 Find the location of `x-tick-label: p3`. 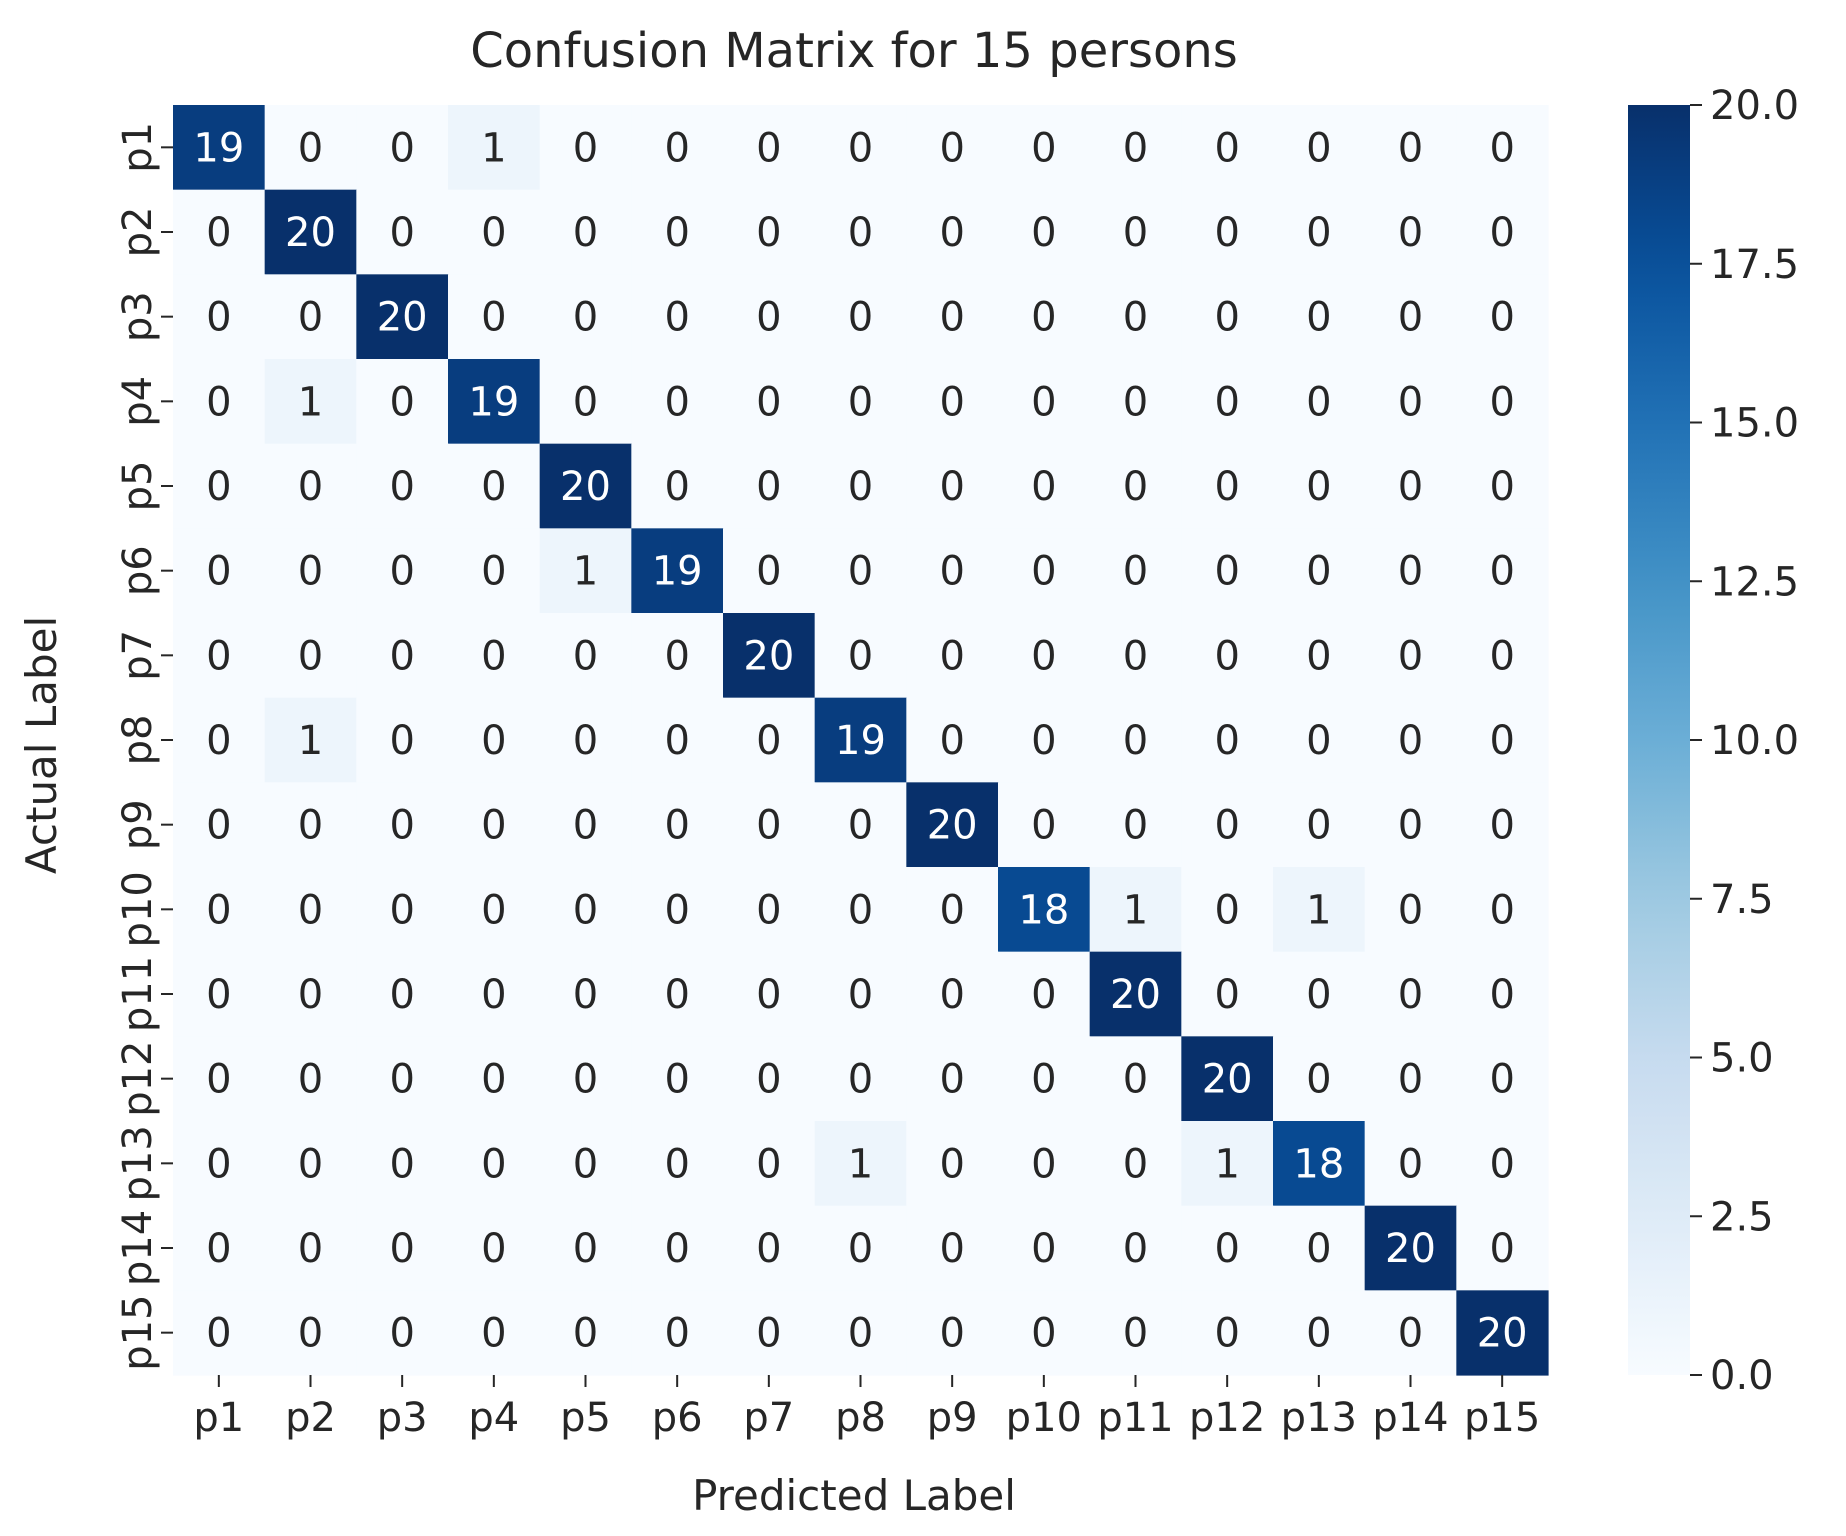

x-tick-label: p3 is located at coordinates (402, 1418).